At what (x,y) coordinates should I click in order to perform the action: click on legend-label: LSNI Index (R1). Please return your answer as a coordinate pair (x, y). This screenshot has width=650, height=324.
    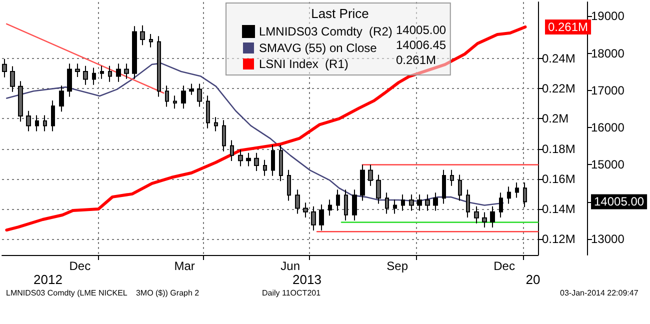
    Looking at the image, I should click on (303, 64).